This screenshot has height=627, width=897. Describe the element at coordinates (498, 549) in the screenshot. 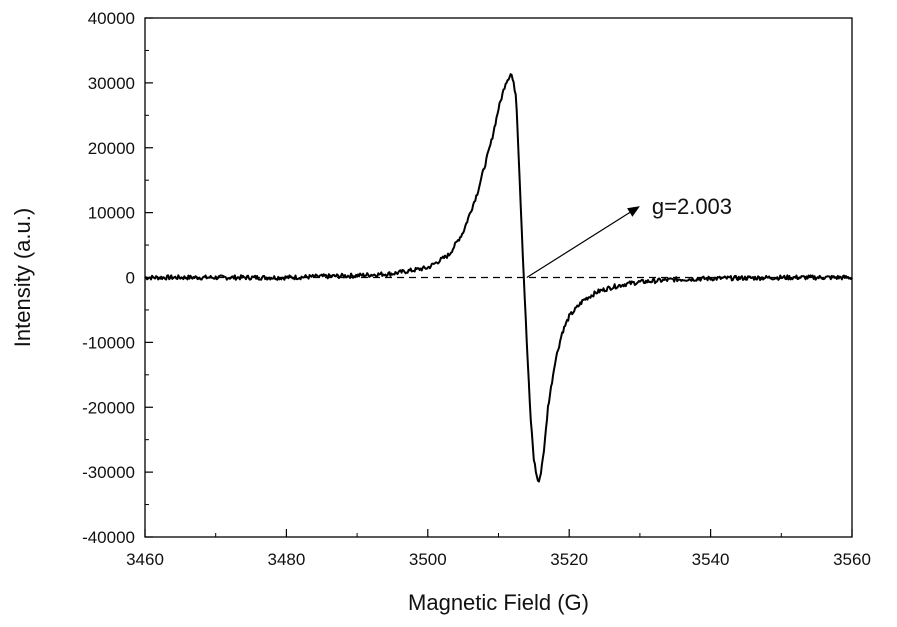

I see `x-axis-ticks: 3460 3480 3500 3520 3540 3560` at that location.